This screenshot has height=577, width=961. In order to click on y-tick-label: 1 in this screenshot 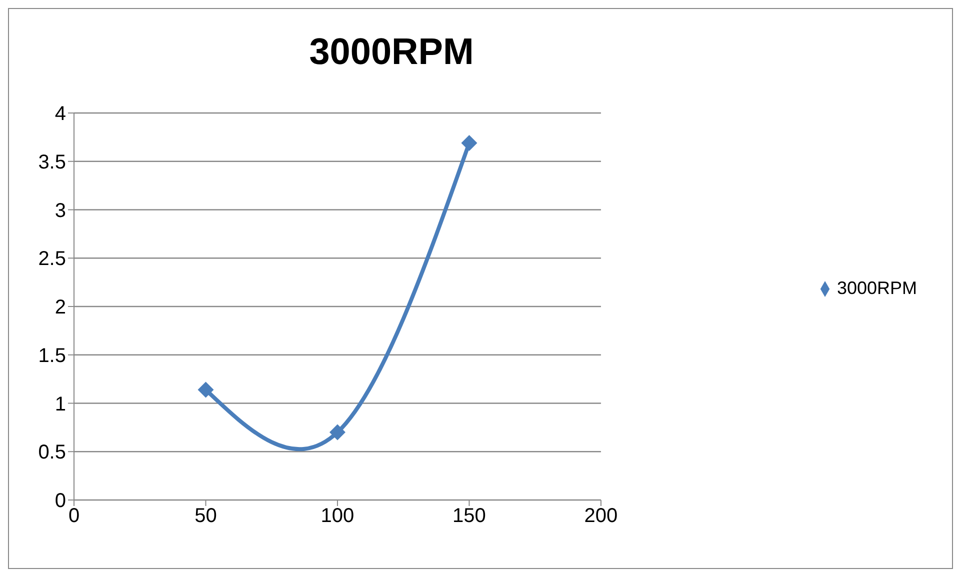, I will do `click(60, 404)`.